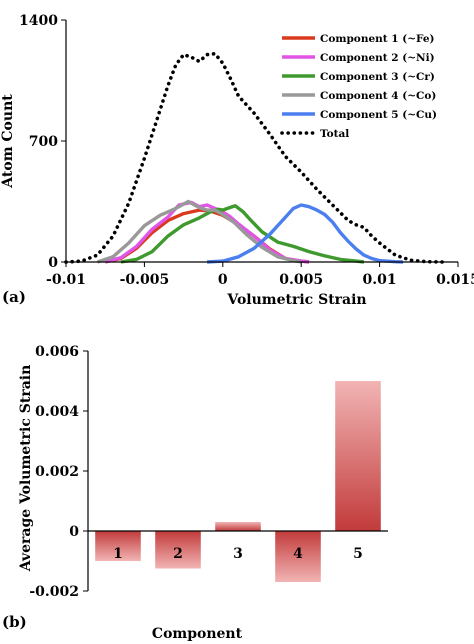 This screenshot has height=644, width=474. I want to click on b-y-tick-label: 0.002, so click(57, 472).